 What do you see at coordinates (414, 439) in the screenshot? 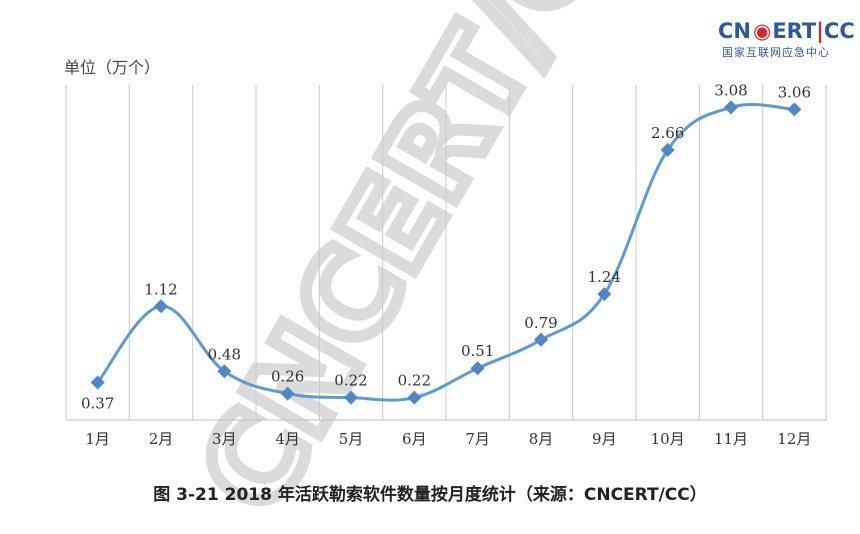
I see `x-tick-label: 6月` at bounding box center [414, 439].